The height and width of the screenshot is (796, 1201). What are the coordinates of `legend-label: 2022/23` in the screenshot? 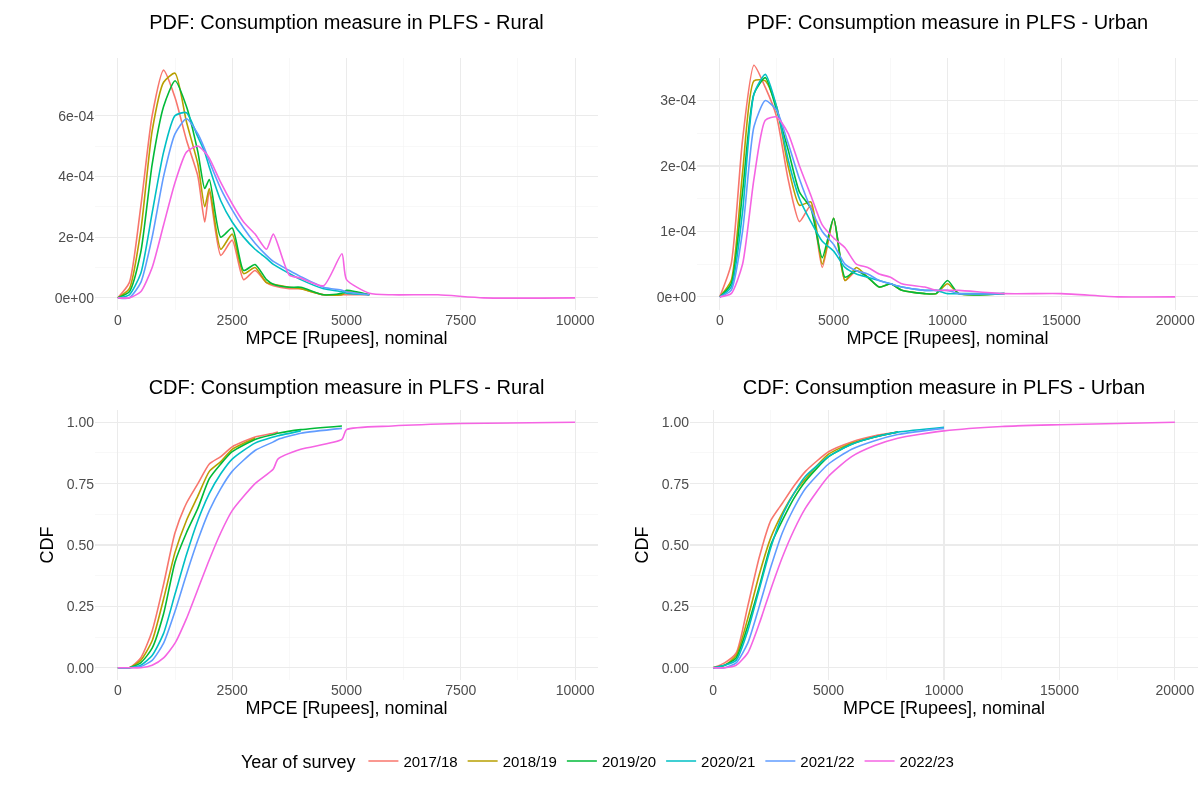 It's located at (926, 761).